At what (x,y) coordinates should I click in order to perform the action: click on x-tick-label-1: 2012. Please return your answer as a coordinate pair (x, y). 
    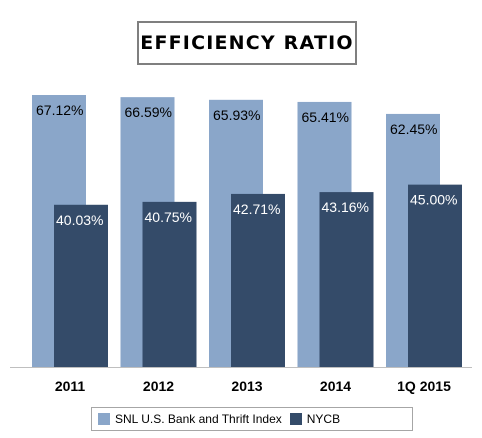
    Looking at the image, I should click on (158, 386).